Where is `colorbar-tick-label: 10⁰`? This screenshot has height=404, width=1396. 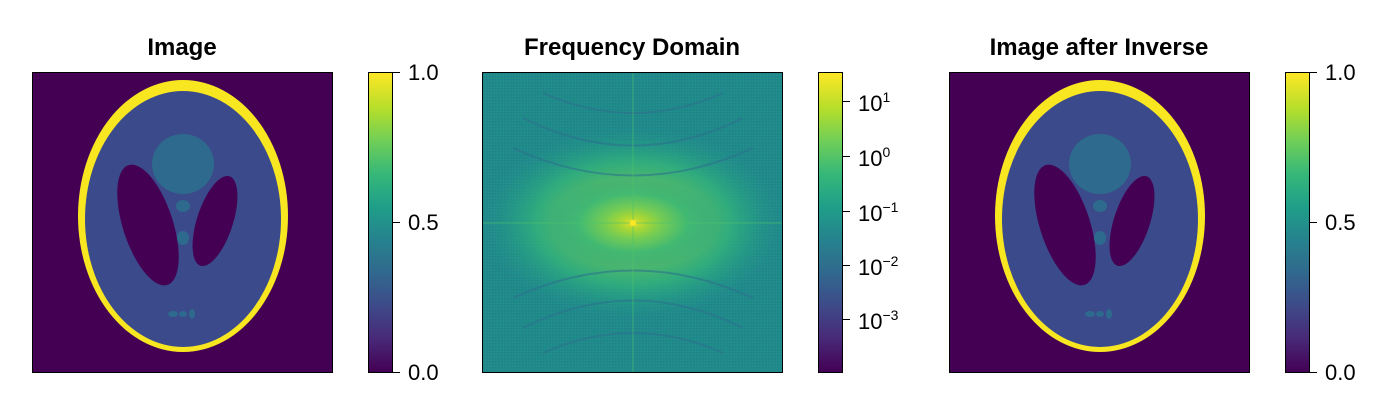 colorbar-tick-label: 10⁰ is located at coordinates (874, 157).